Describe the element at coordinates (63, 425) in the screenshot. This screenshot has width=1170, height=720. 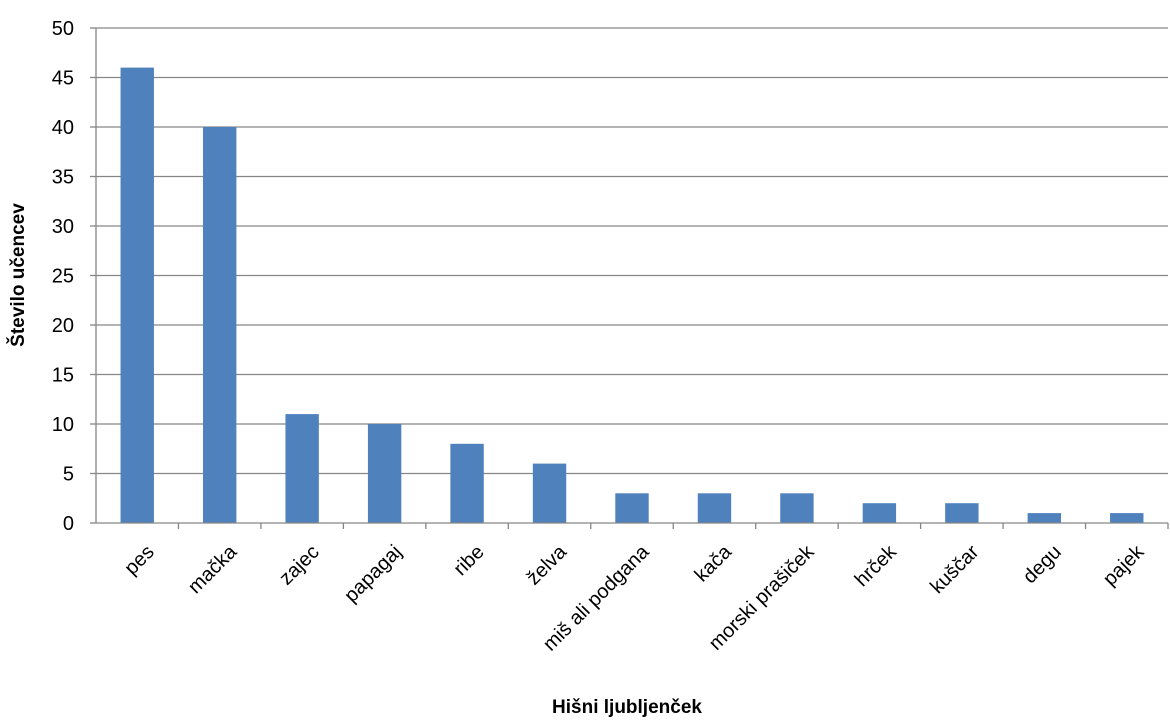
I see `y-tick-label: 10` at that location.